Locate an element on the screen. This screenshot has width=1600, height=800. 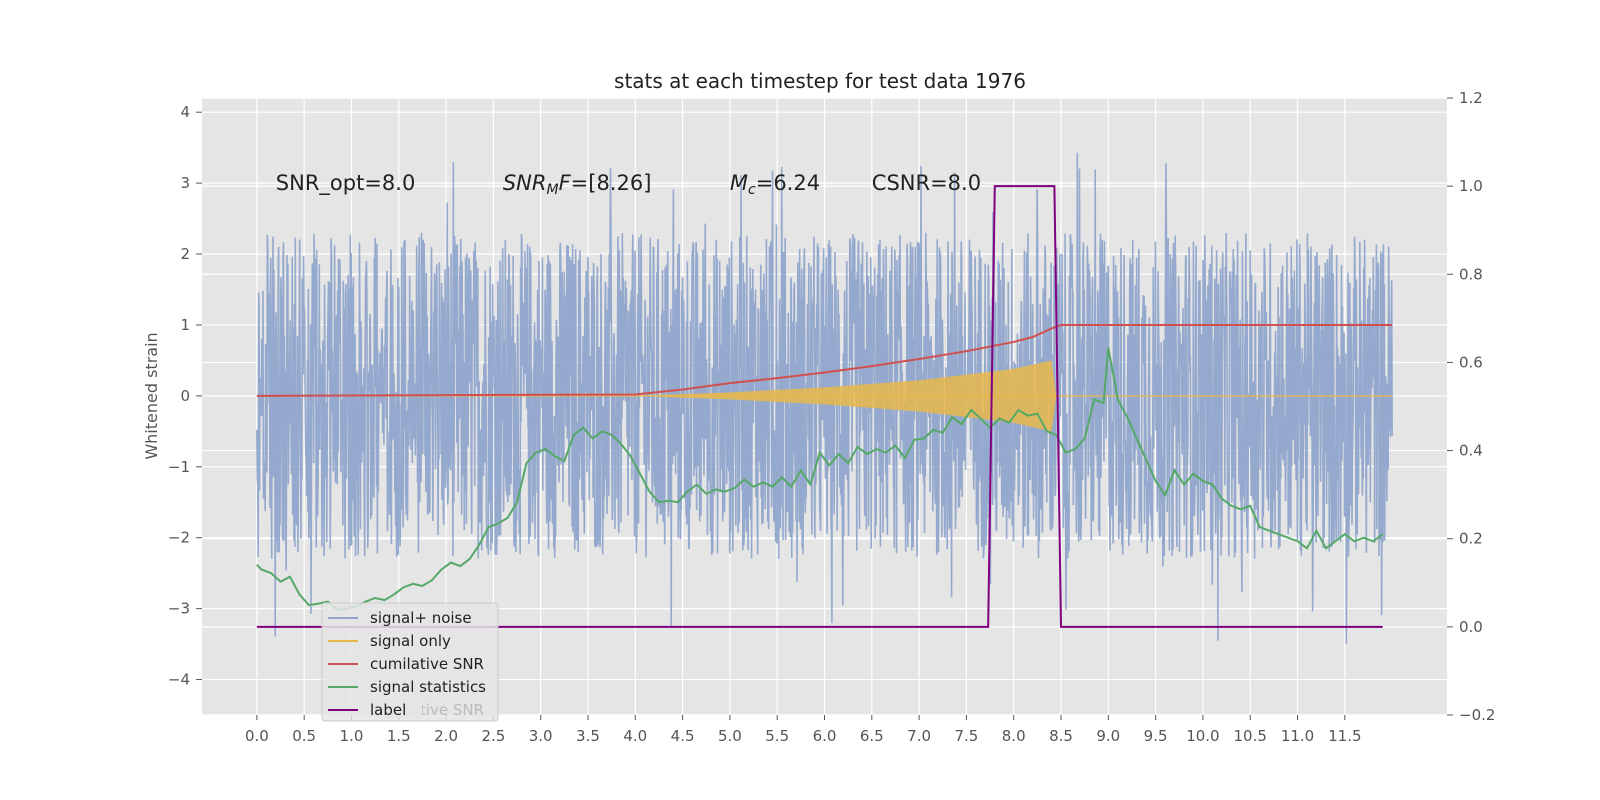
annotation-0: SNR_opt=8.0 is located at coordinates (346, 183).